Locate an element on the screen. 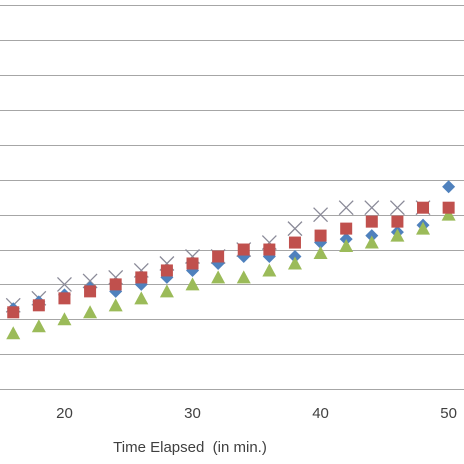  x-tick-label: 40 is located at coordinates (320, 413).